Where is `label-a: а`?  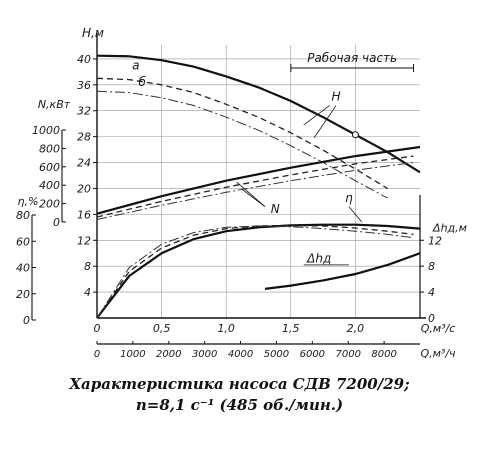 label-a: а is located at coordinates (135, 65).